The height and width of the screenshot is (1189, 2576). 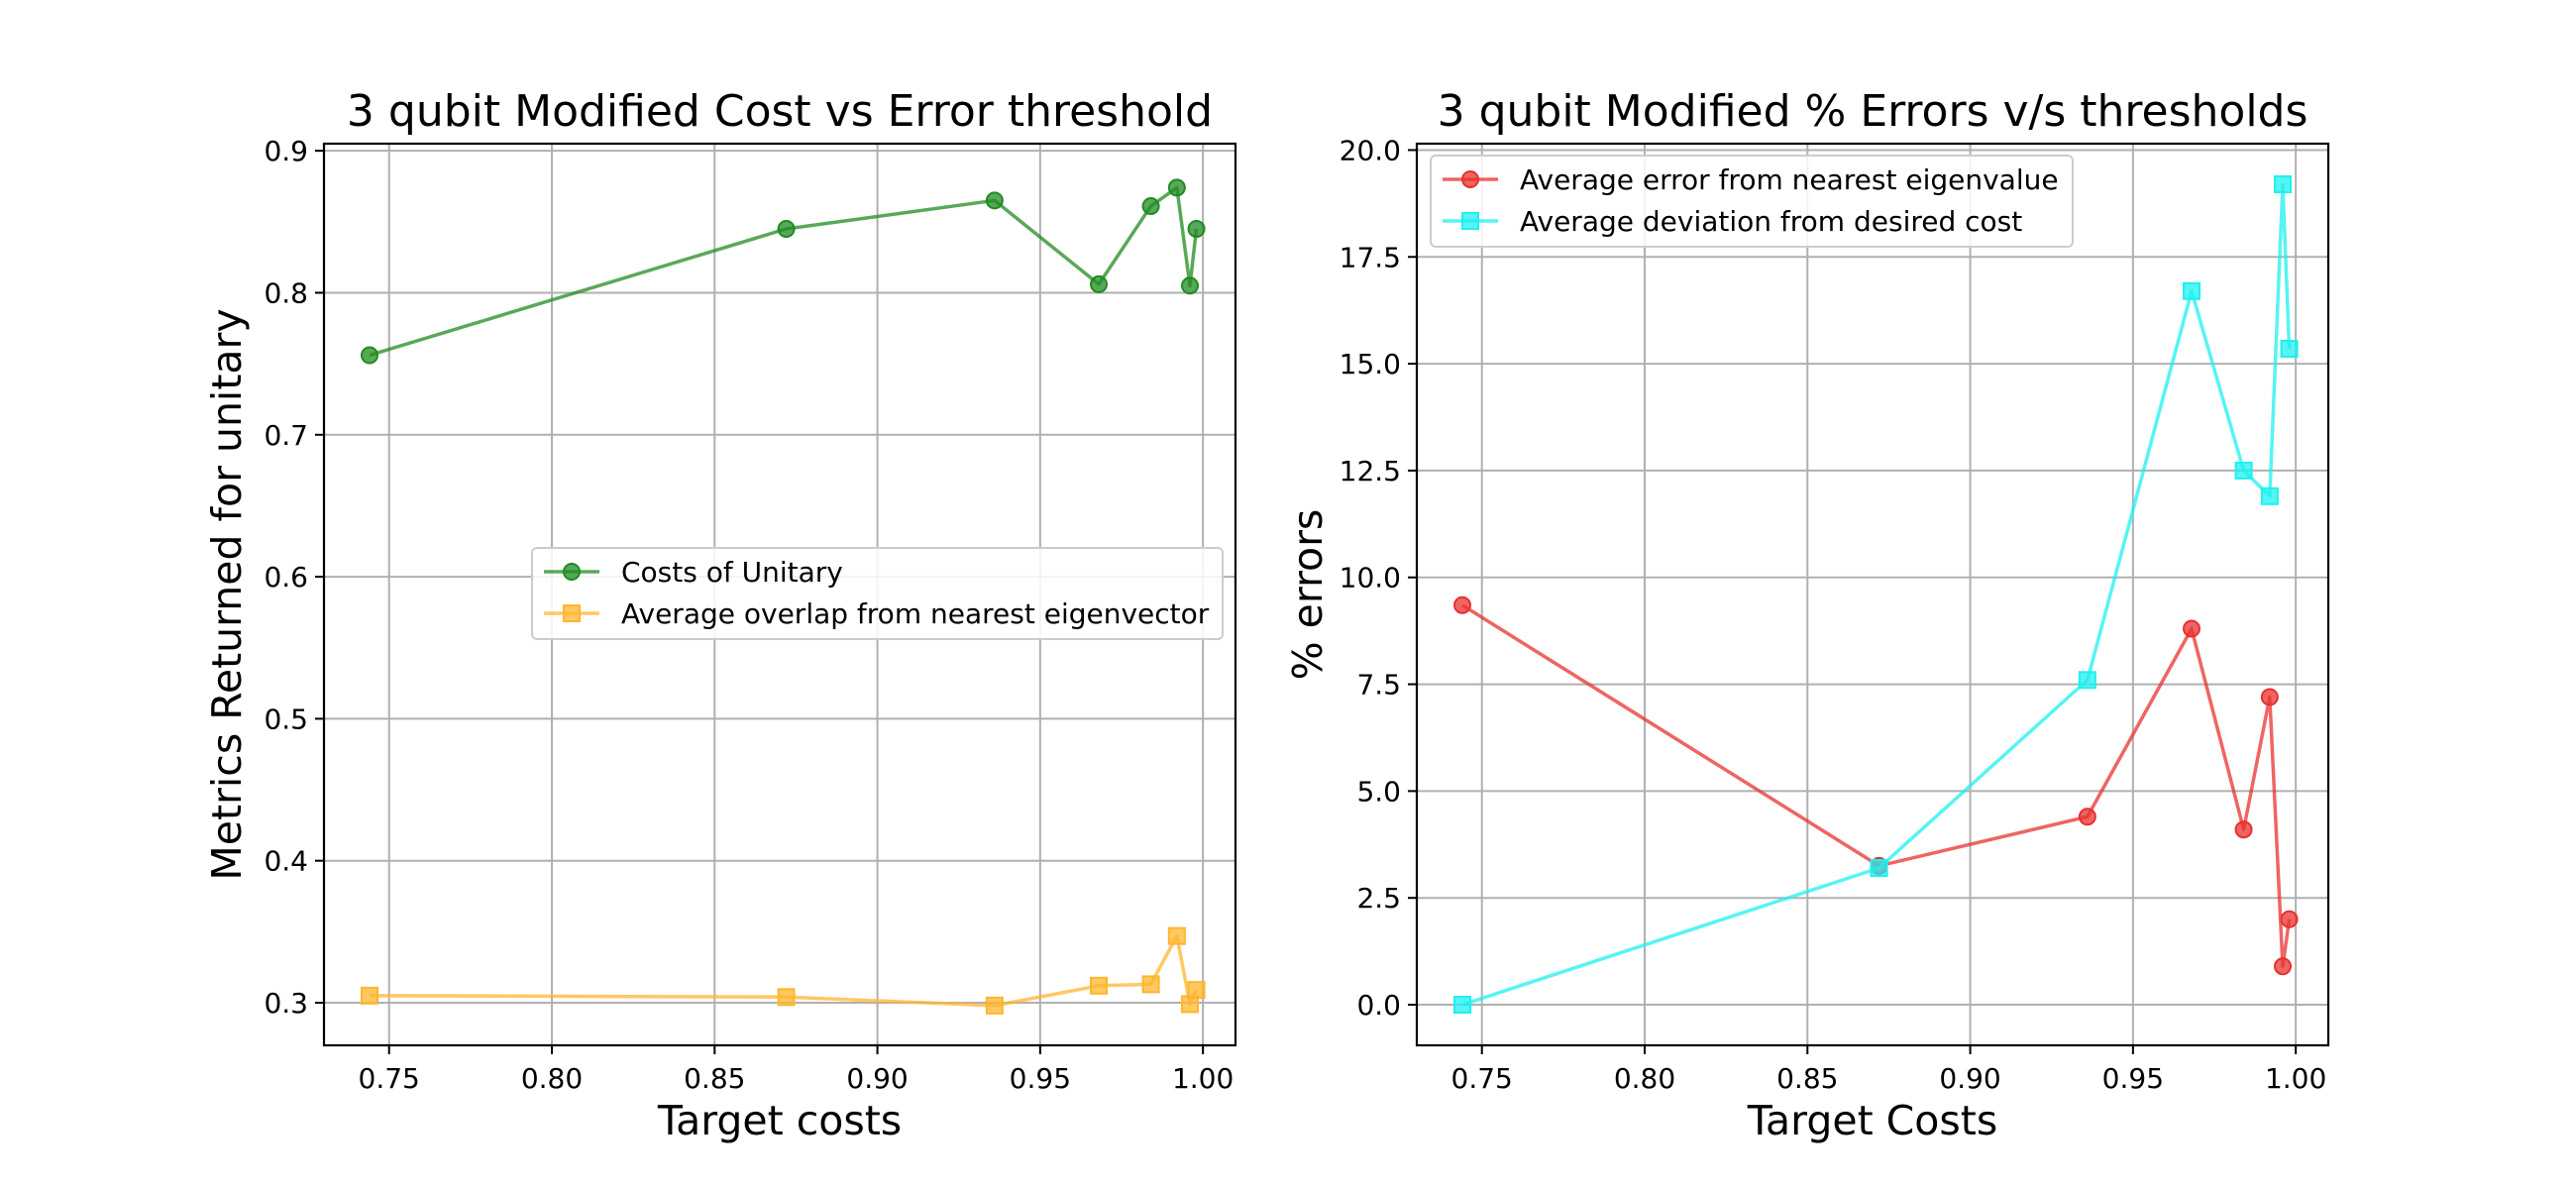 I want to click on cost-chart-x-tick-label: 0.75, so click(x=389, y=1078).